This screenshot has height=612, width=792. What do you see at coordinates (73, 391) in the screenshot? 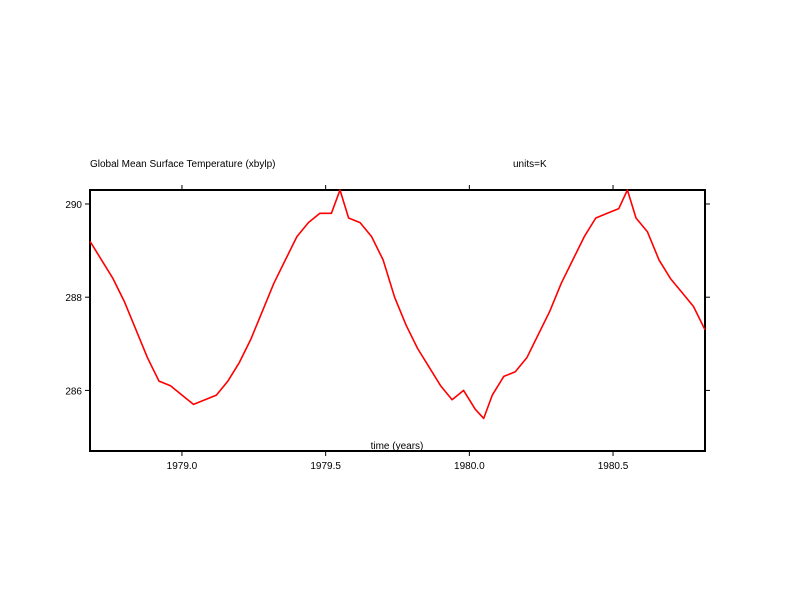
I see `y-tick-label: 286` at bounding box center [73, 391].